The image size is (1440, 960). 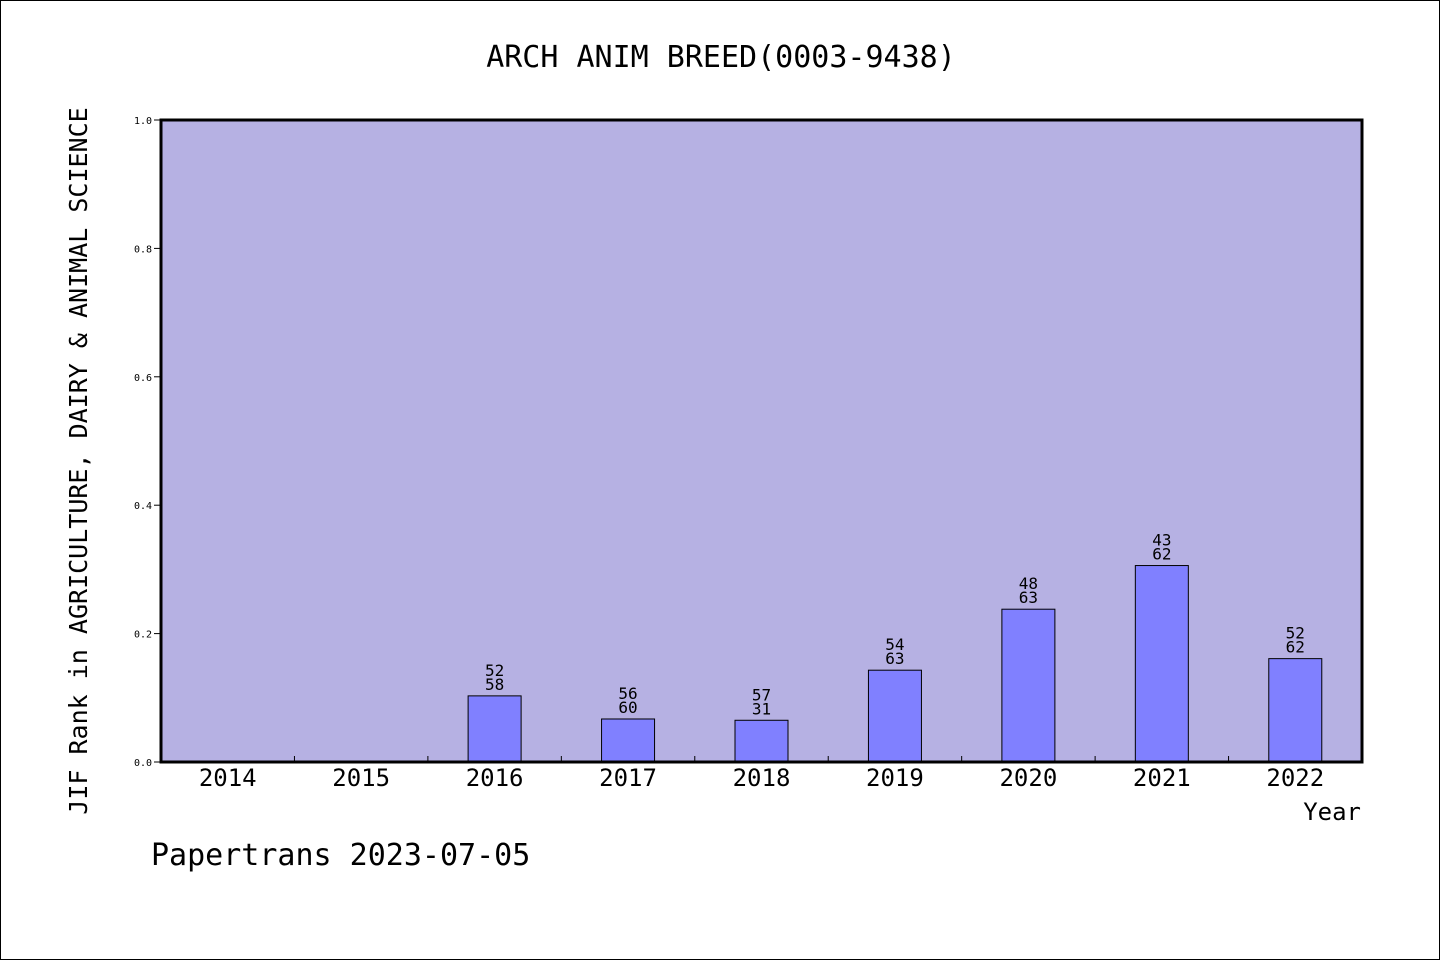 I want to click on bar-2021, so click(x=1161, y=664).